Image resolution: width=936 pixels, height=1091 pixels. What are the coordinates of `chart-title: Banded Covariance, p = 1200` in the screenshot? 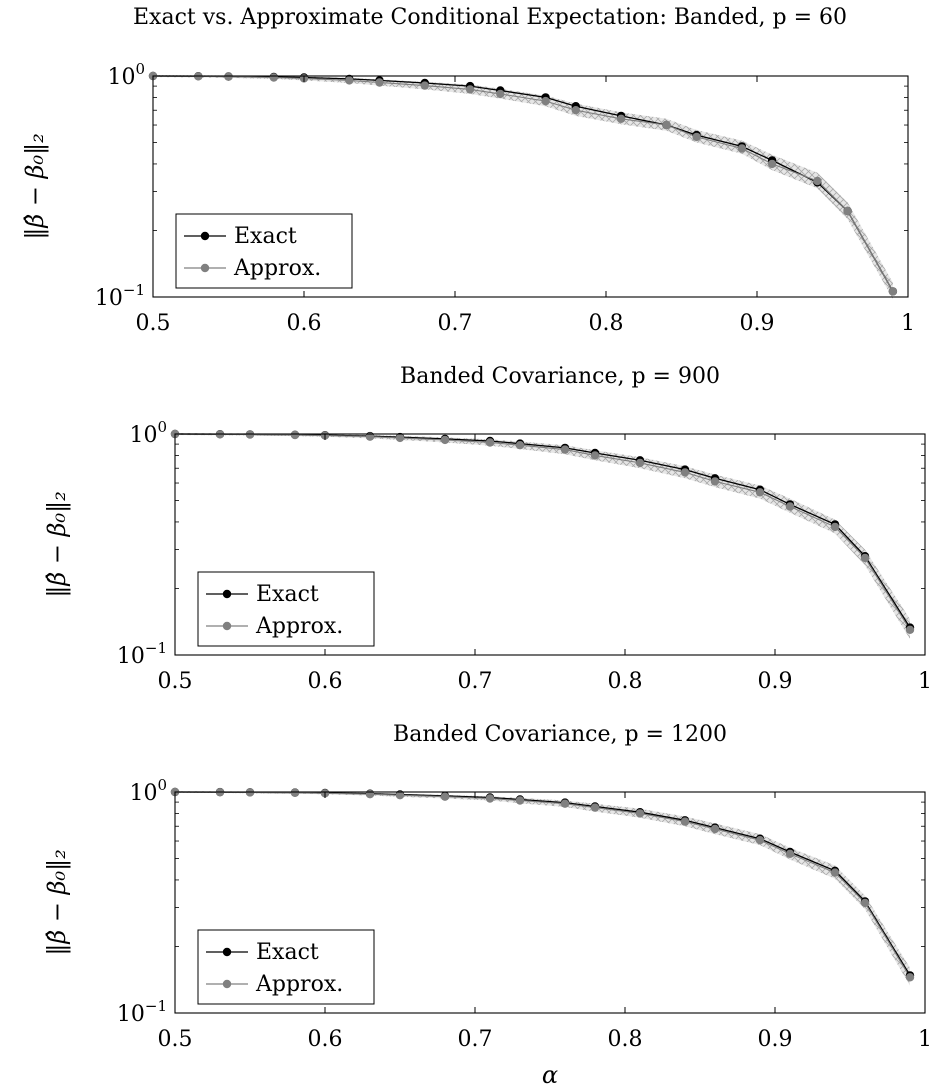 It's located at (560, 734).